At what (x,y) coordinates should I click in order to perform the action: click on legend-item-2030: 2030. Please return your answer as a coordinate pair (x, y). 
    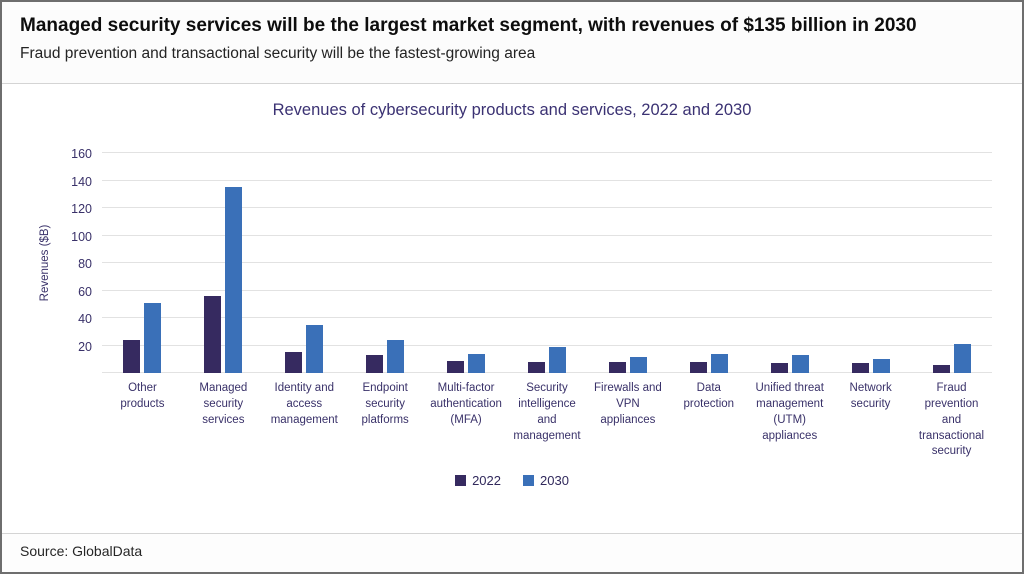
    Looking at the image, I should click on (546, 480).